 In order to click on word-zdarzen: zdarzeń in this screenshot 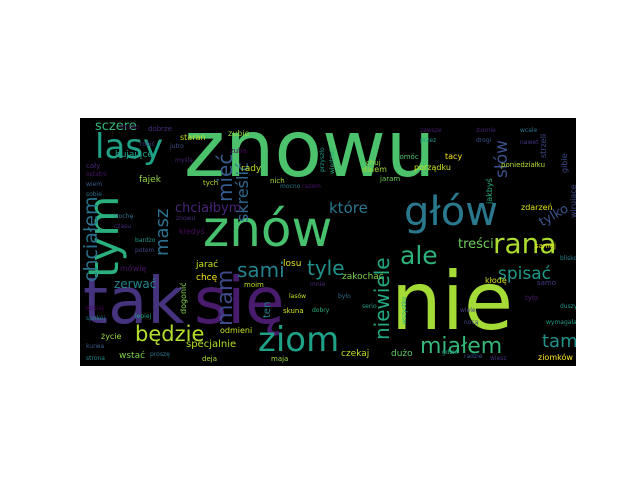, I will do `click(537, 207)`.